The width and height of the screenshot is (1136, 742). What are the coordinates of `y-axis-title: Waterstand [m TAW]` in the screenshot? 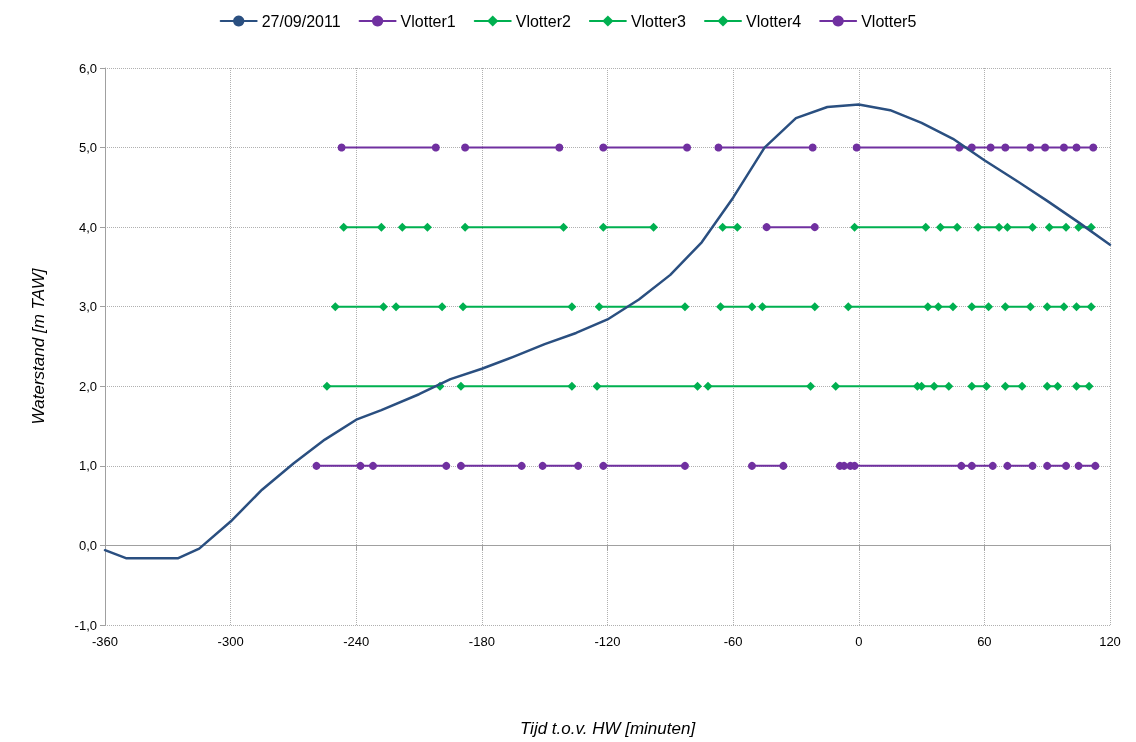 It's located at (38, 346).